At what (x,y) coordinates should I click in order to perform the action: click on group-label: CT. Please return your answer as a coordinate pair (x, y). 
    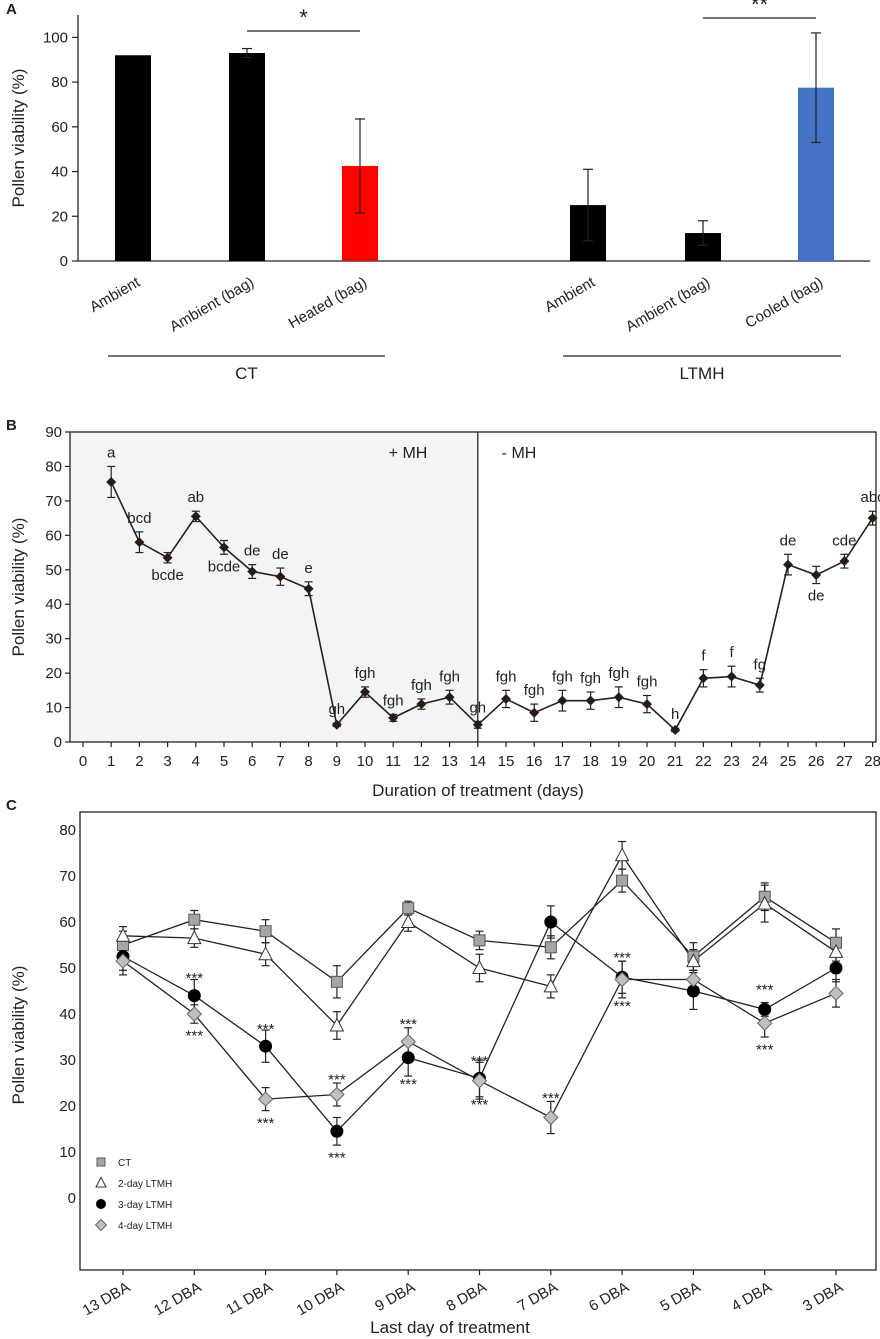
    Looking at the image, I should click on (246, 373).